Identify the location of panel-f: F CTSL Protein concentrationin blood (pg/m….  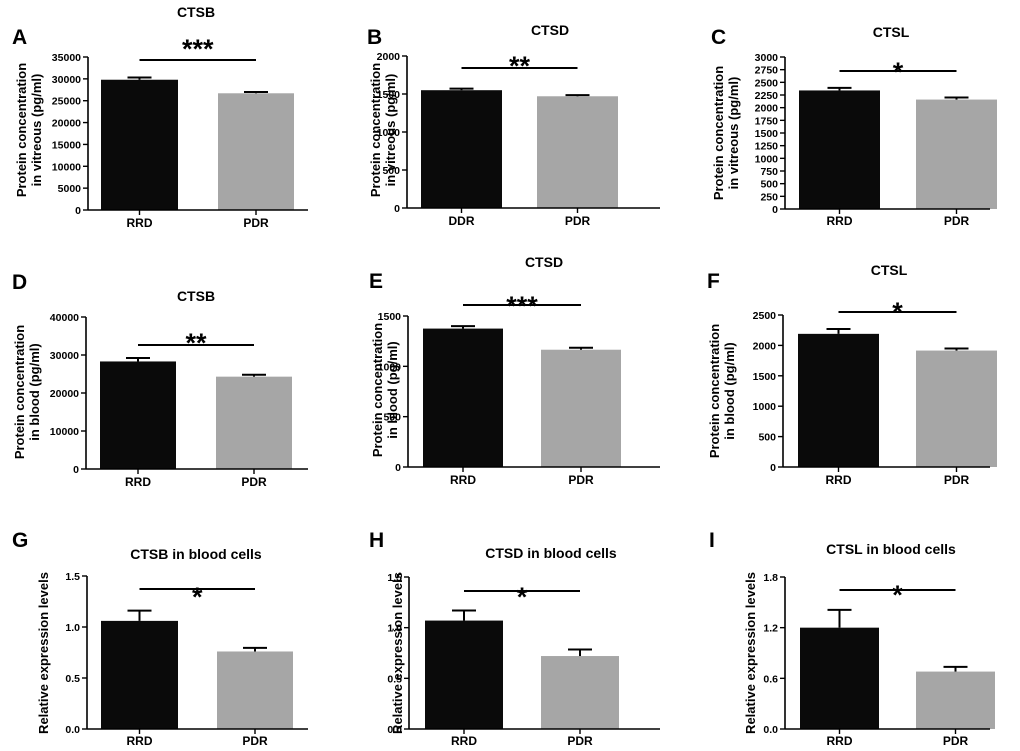
(852, 374).